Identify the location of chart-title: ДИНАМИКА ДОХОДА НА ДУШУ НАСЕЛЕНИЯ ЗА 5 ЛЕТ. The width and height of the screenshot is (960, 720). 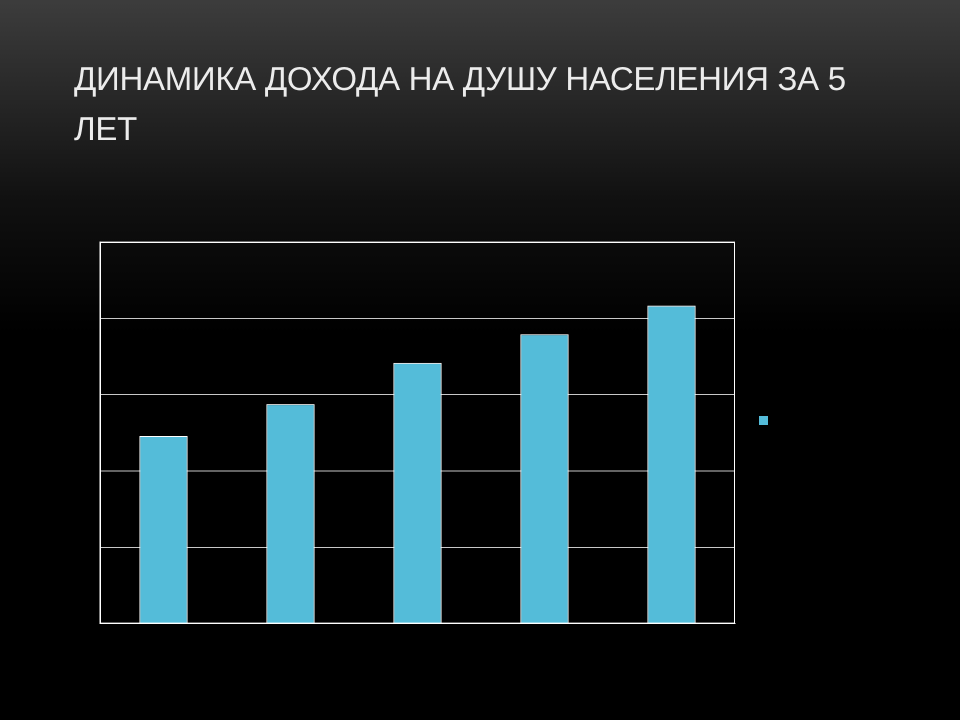
(460, 104).